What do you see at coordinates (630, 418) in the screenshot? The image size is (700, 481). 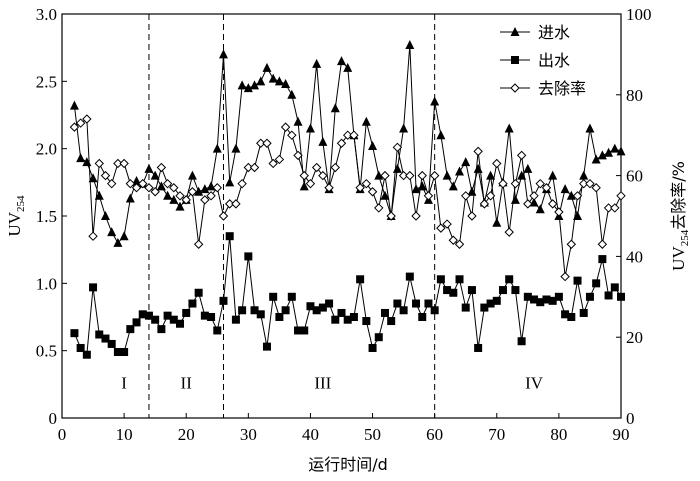 I see `y2-tick-label: 0` at bounding box center [630, 418].